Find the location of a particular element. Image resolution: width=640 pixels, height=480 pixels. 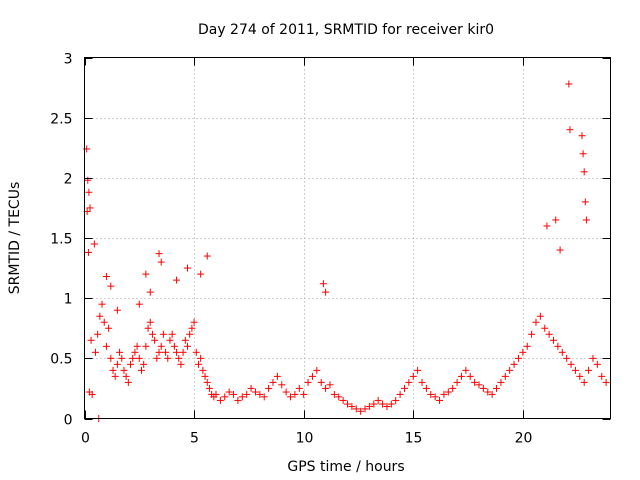

x-tick-label: 5 is located at coordinates (194, 439).